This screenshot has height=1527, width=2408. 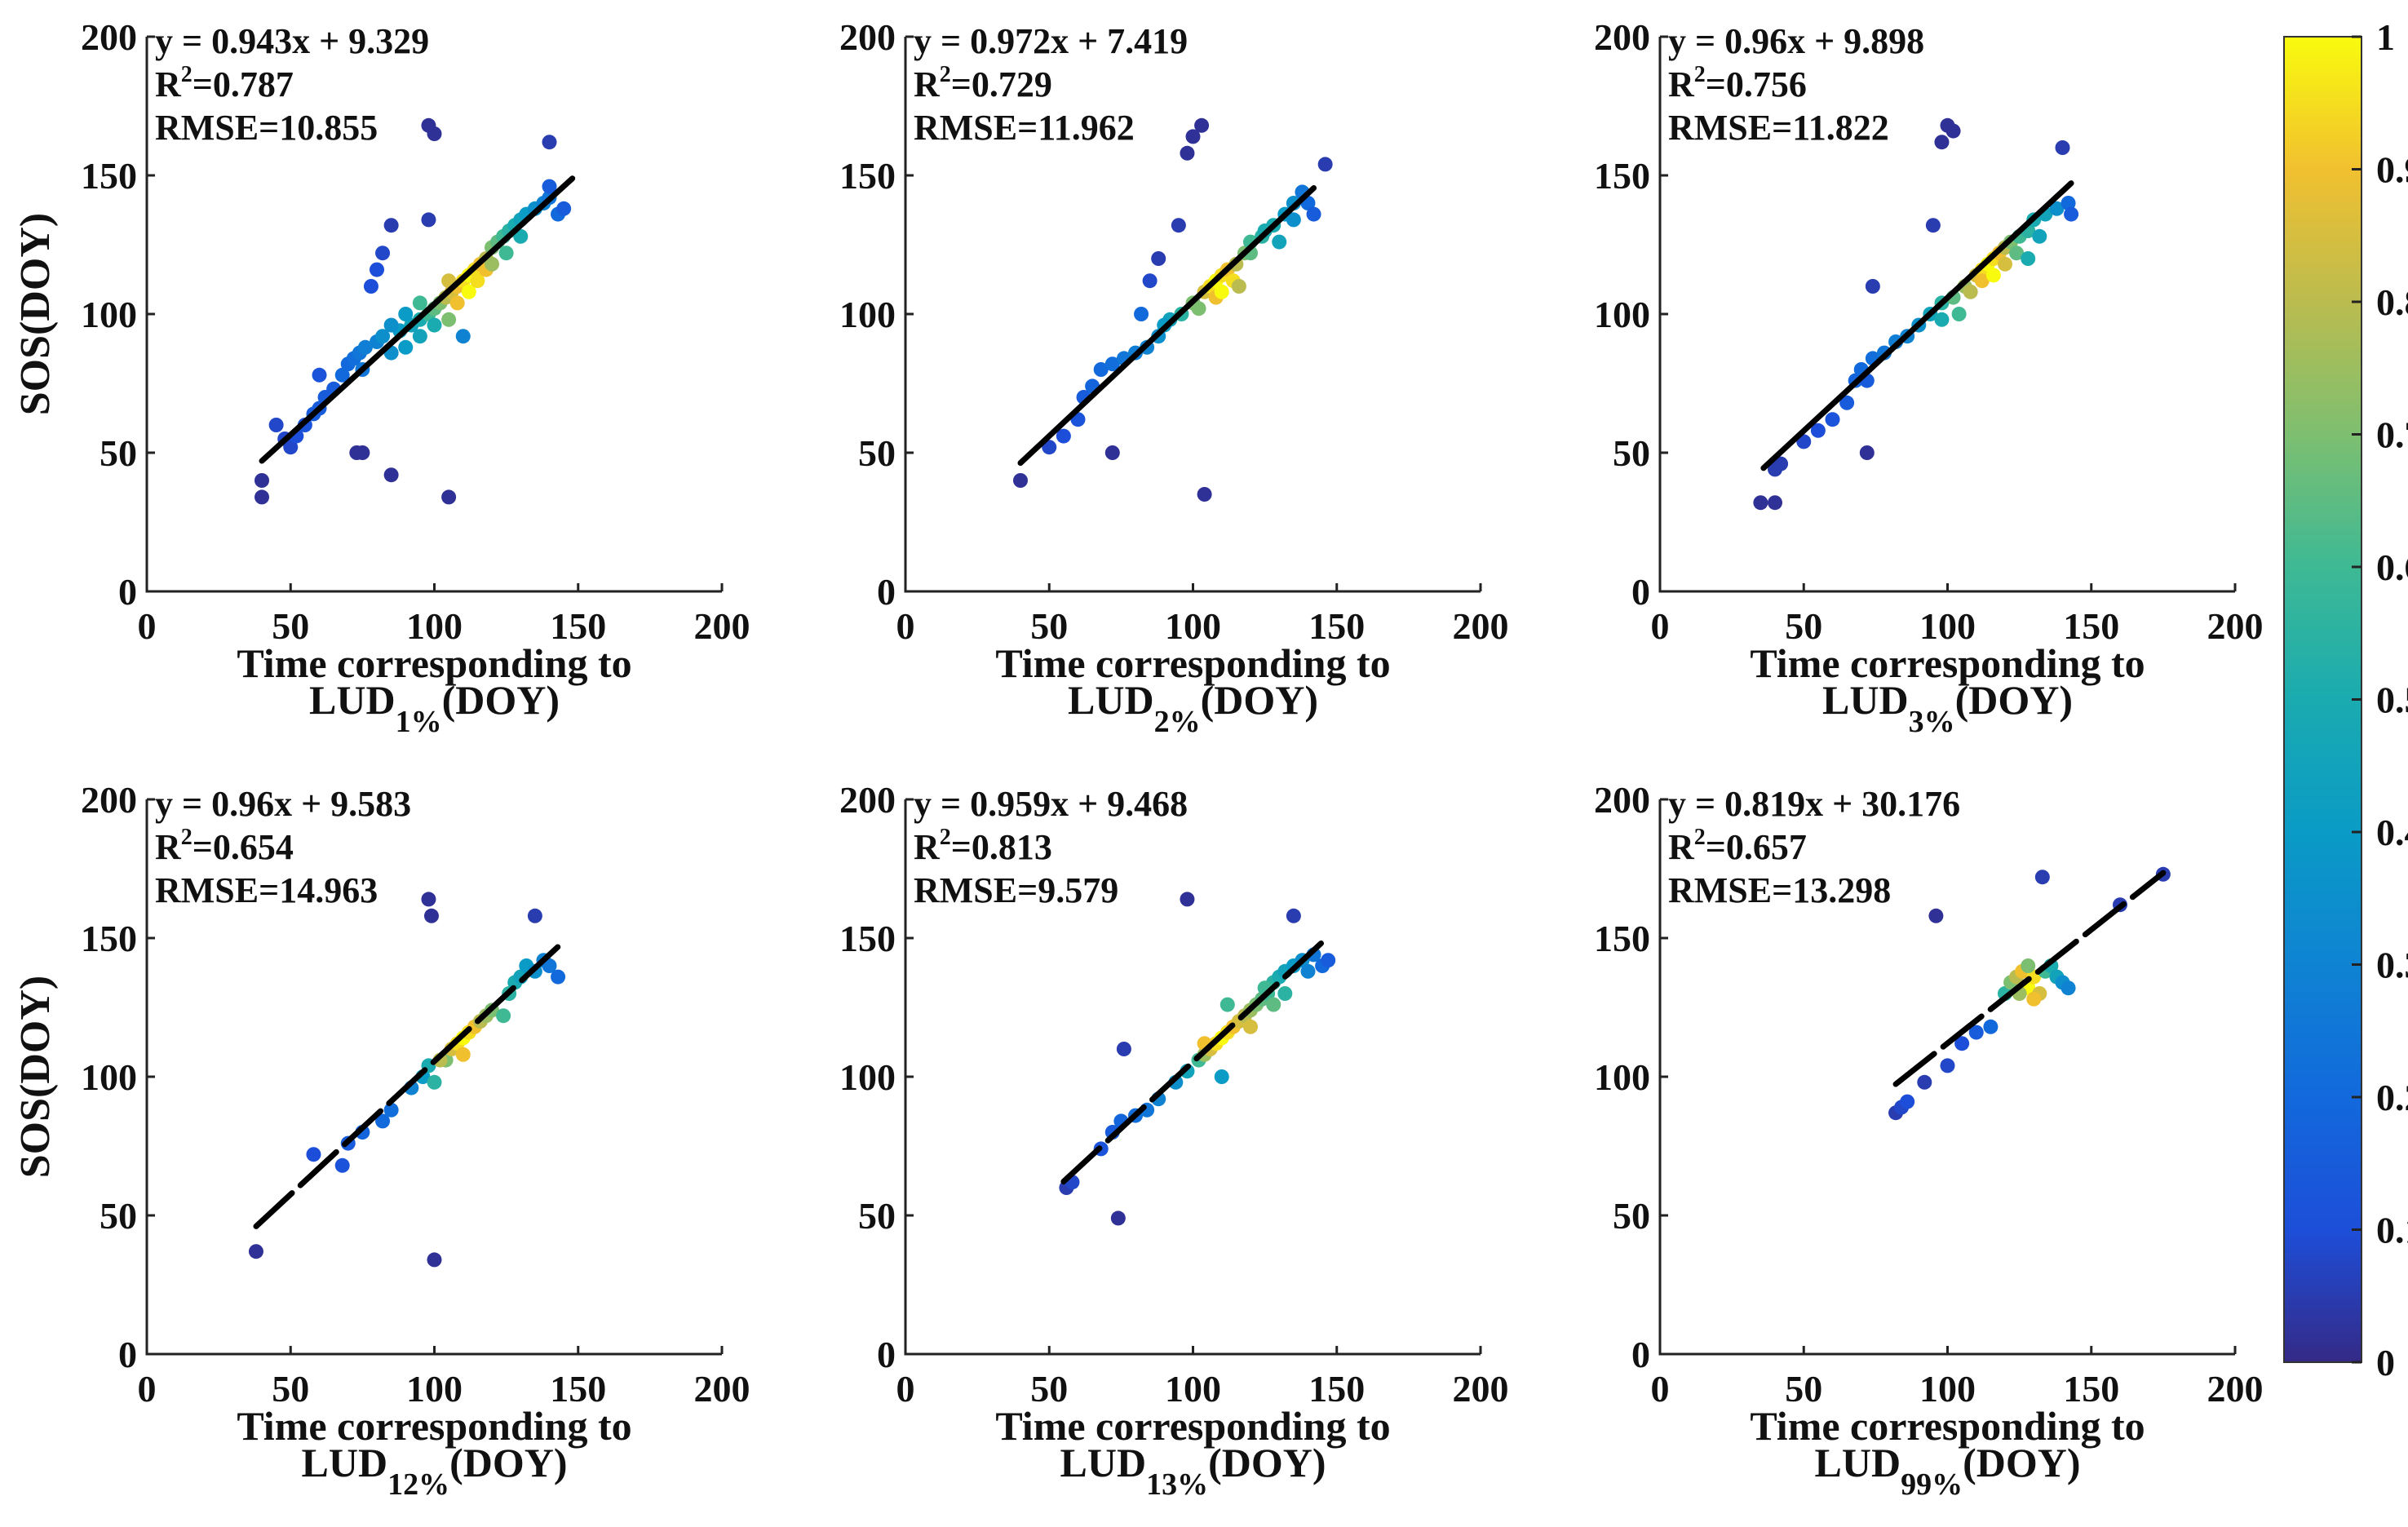 I want to click on colorbar-tick-label: 0, so click(x=2385, y=1362).